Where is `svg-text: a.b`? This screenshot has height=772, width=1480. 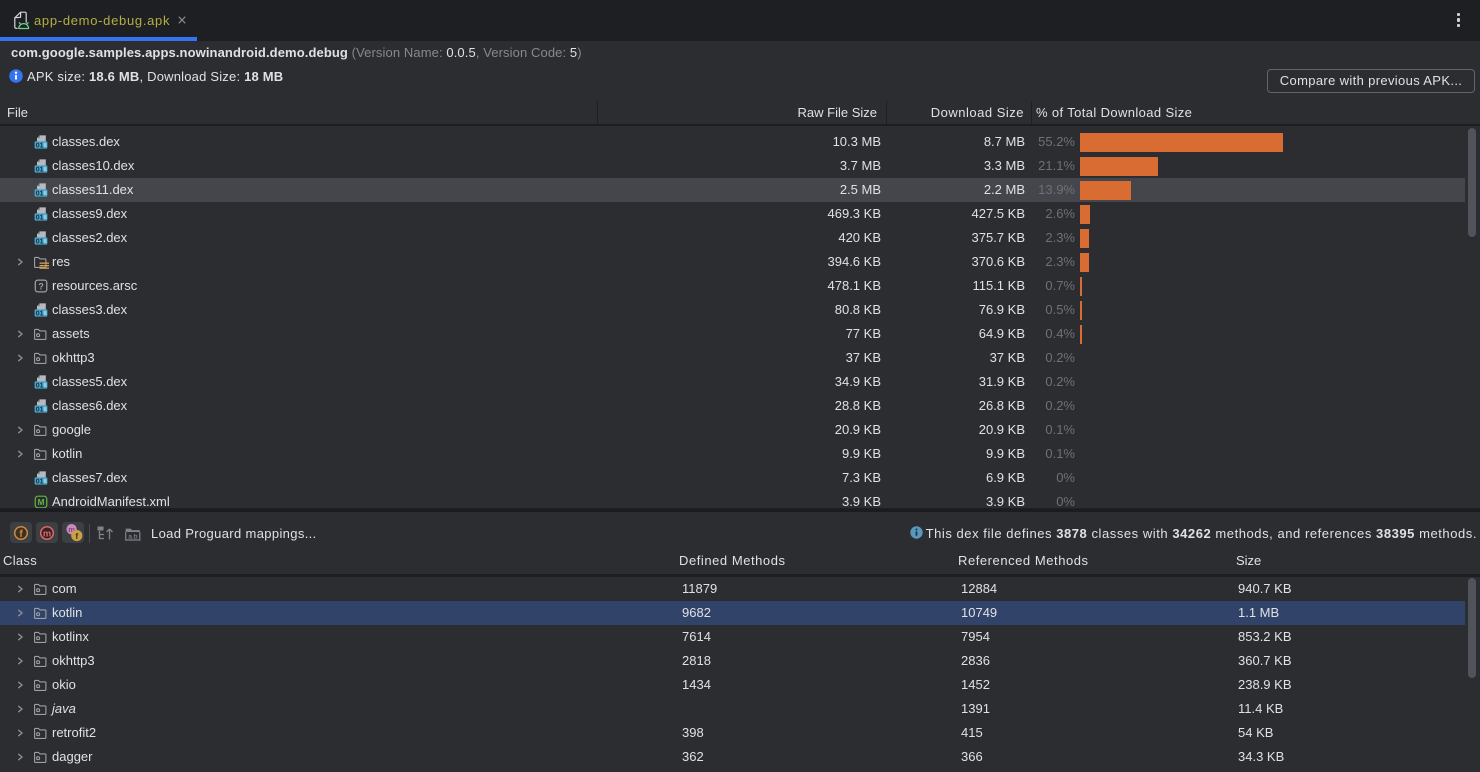
svg-text: a.b is located at coordinates (132, 536).